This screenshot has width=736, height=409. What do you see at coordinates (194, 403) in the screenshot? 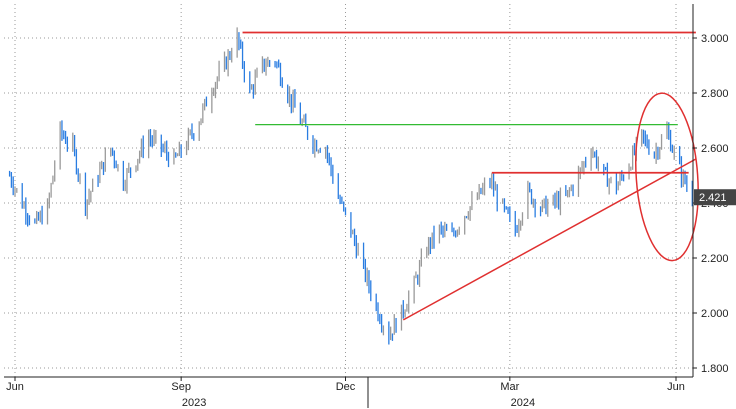
I see `year-label: 2023` at bounding box center [194, 403].